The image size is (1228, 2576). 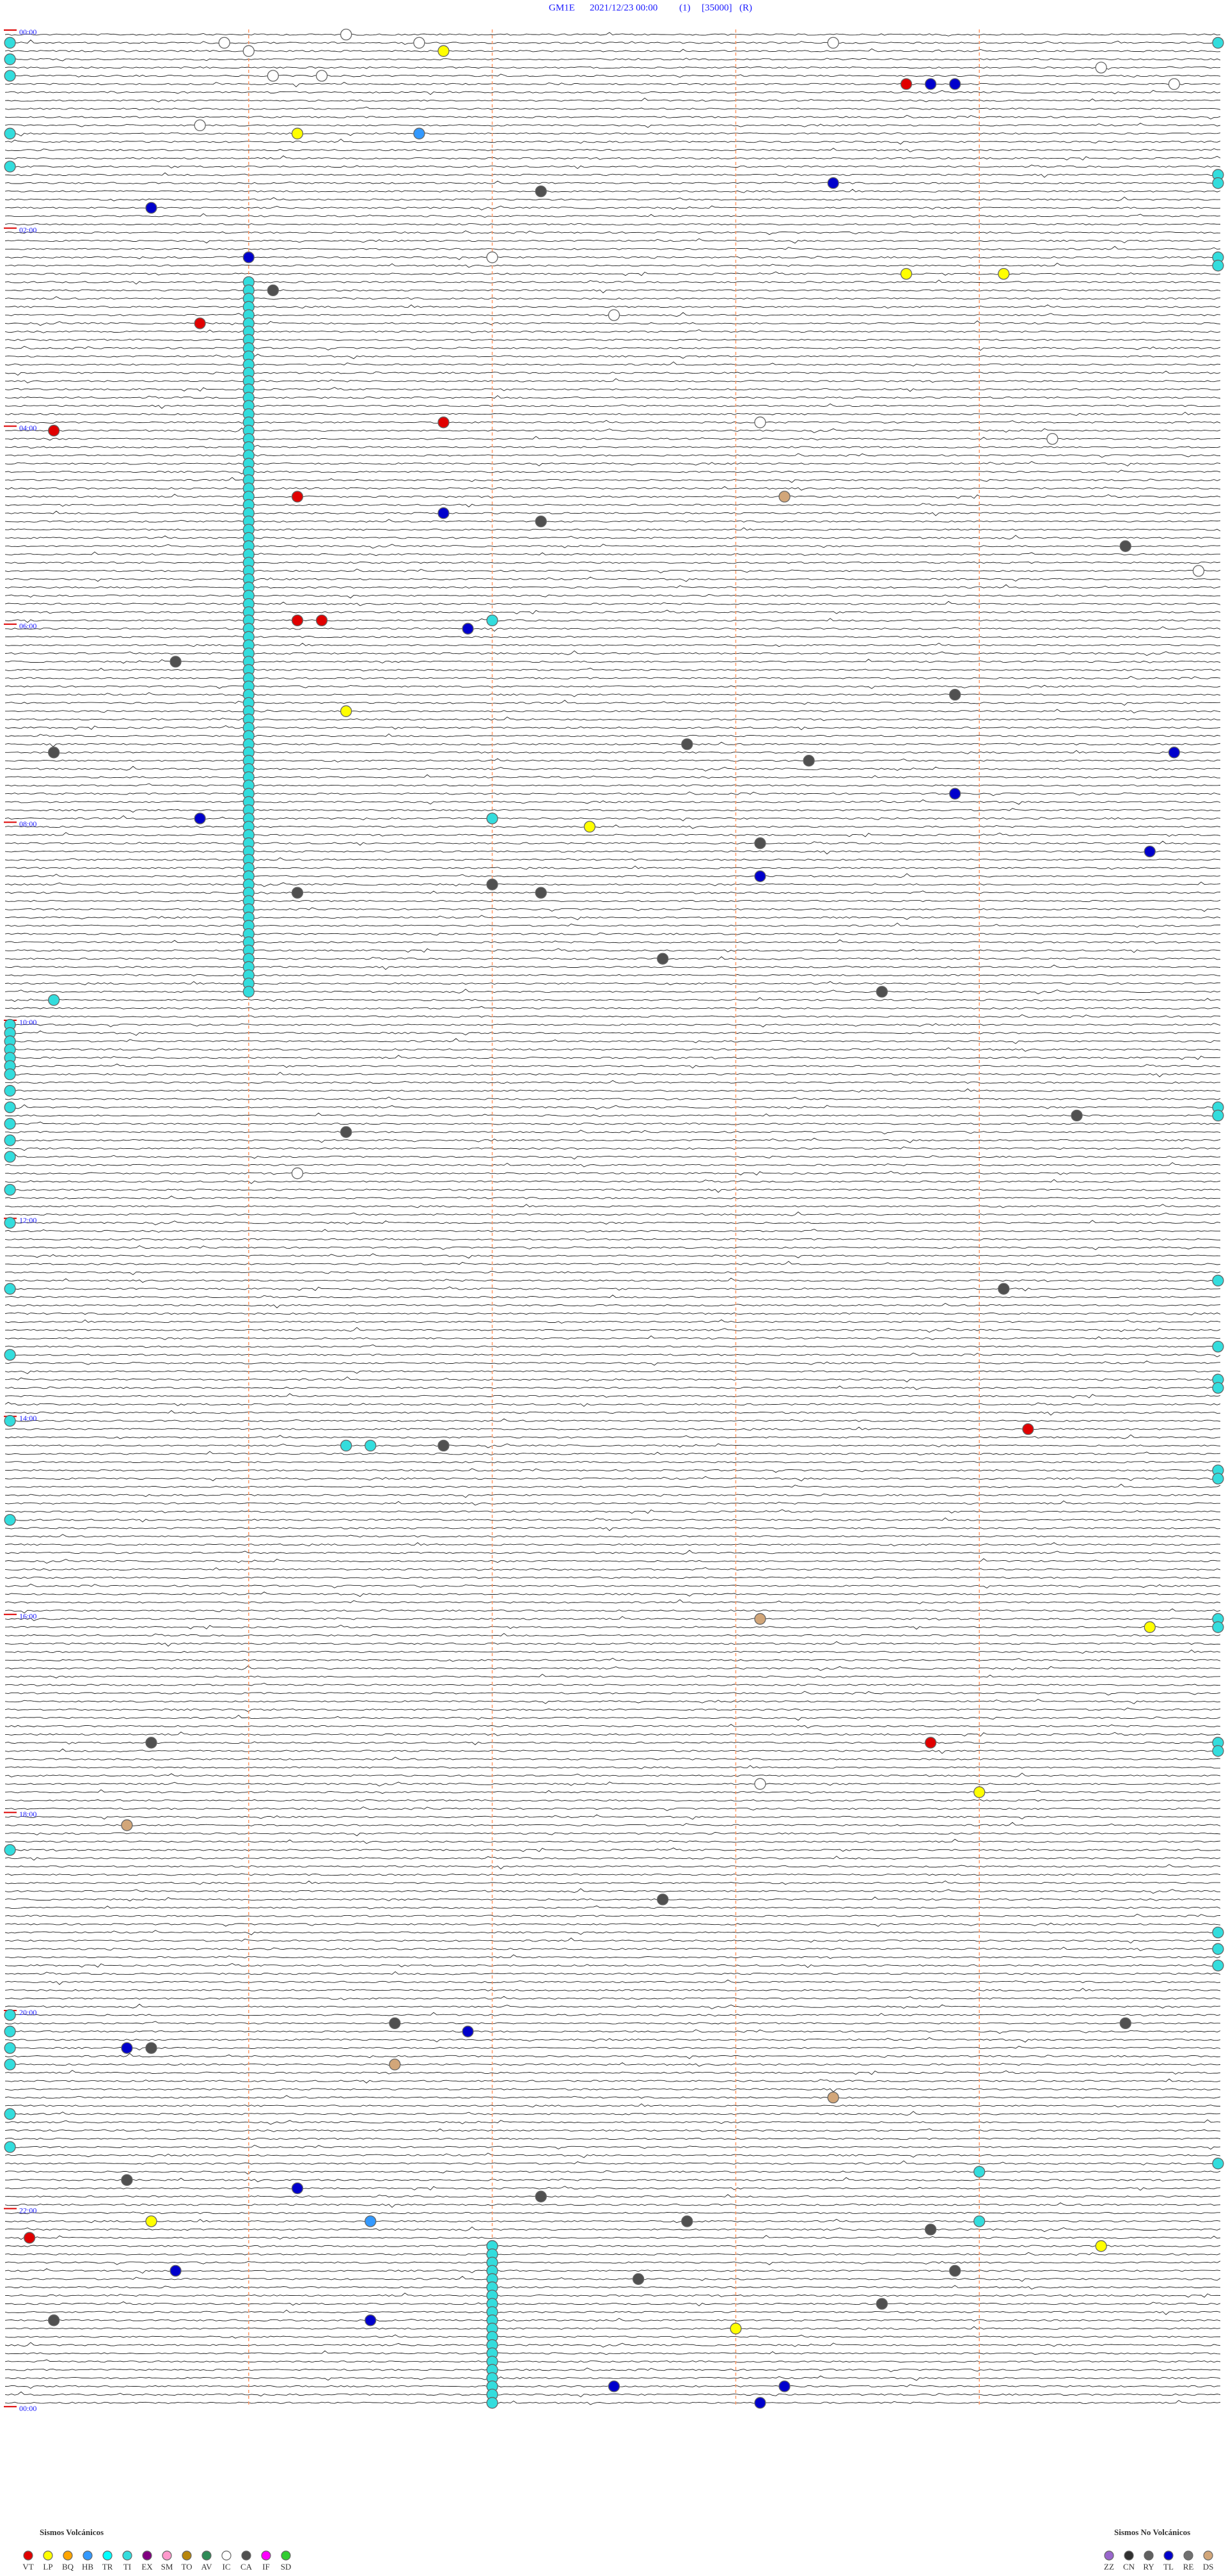 I want to click on hour-label: 14:00, so click(x=27, y=1418).